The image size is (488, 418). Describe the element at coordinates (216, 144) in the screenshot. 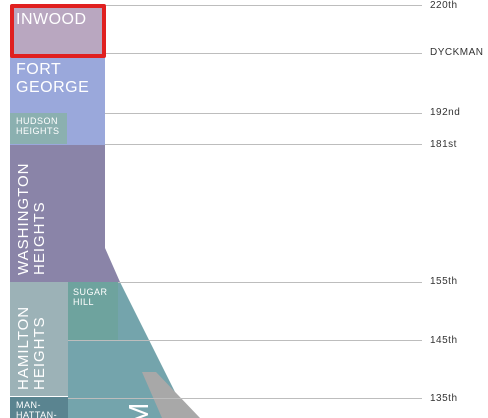

I see `street-line-181st` at that location.